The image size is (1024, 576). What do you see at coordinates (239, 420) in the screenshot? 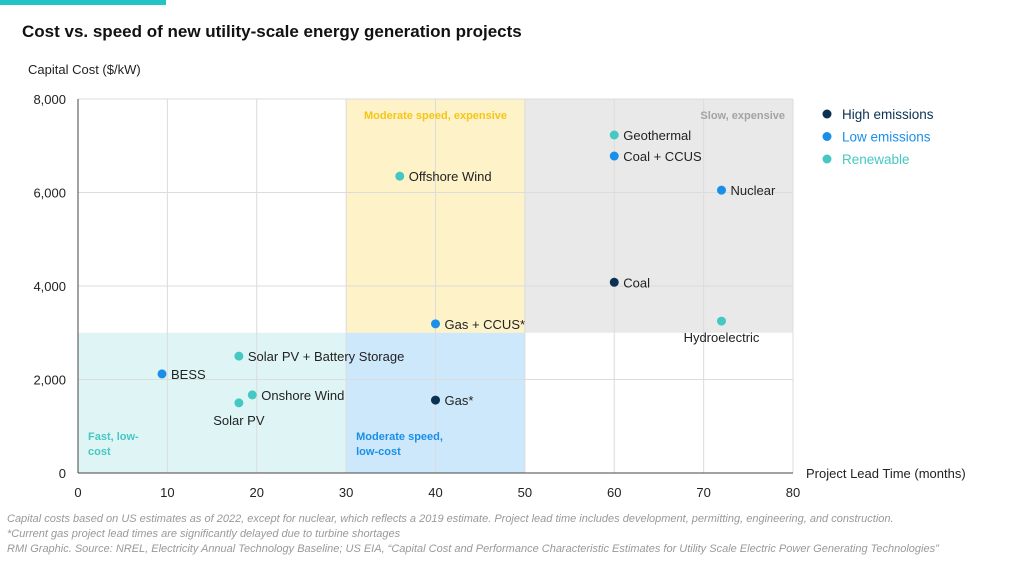
I see `data-label: Solar PV` at bounding box center [239, 420].